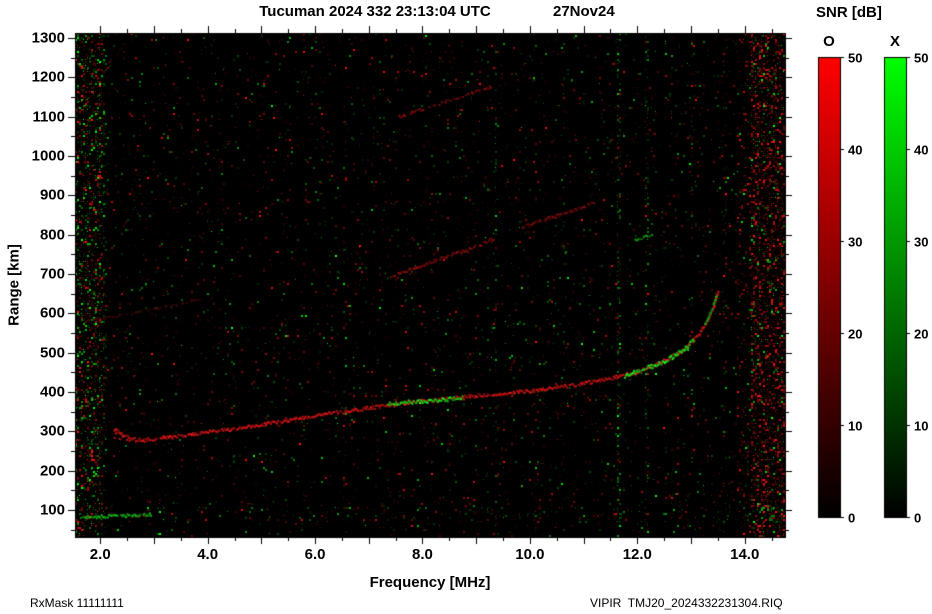  I want to click on rxmask-label: RxMask 11111111, so click(77, 603).